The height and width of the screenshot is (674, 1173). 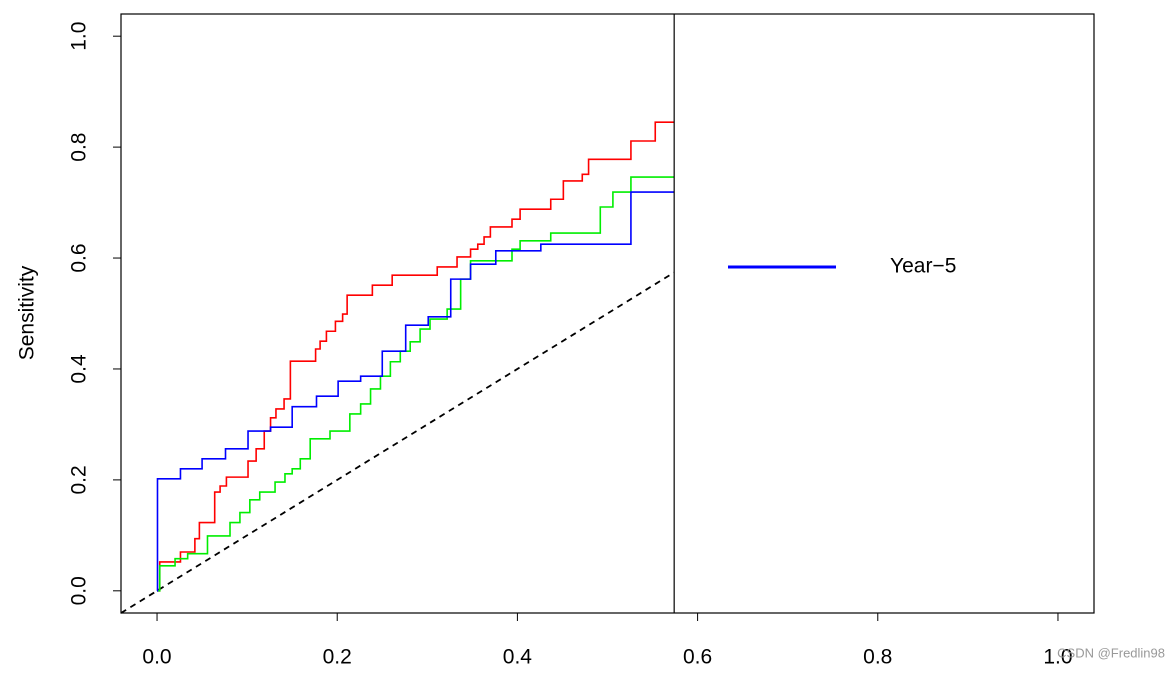 What do you see at coordinates (337, 657) in the screenshot?
I see `x-tick-label: 0.2` at bounding box center [337, 657].